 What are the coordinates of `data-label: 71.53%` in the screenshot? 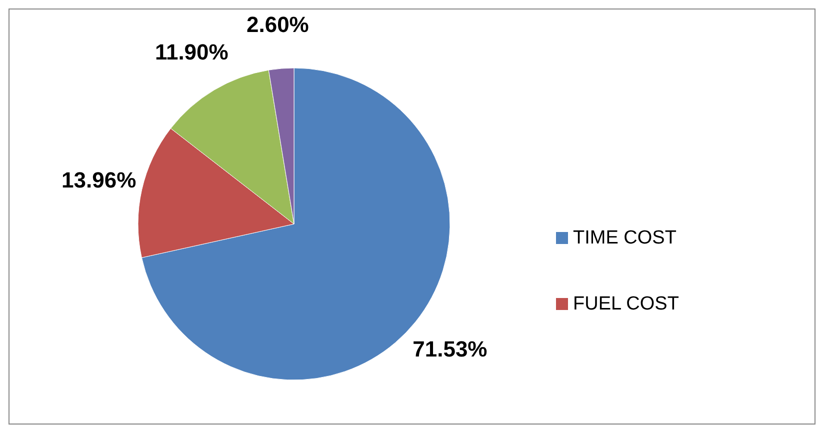 It's located at (450, 349).